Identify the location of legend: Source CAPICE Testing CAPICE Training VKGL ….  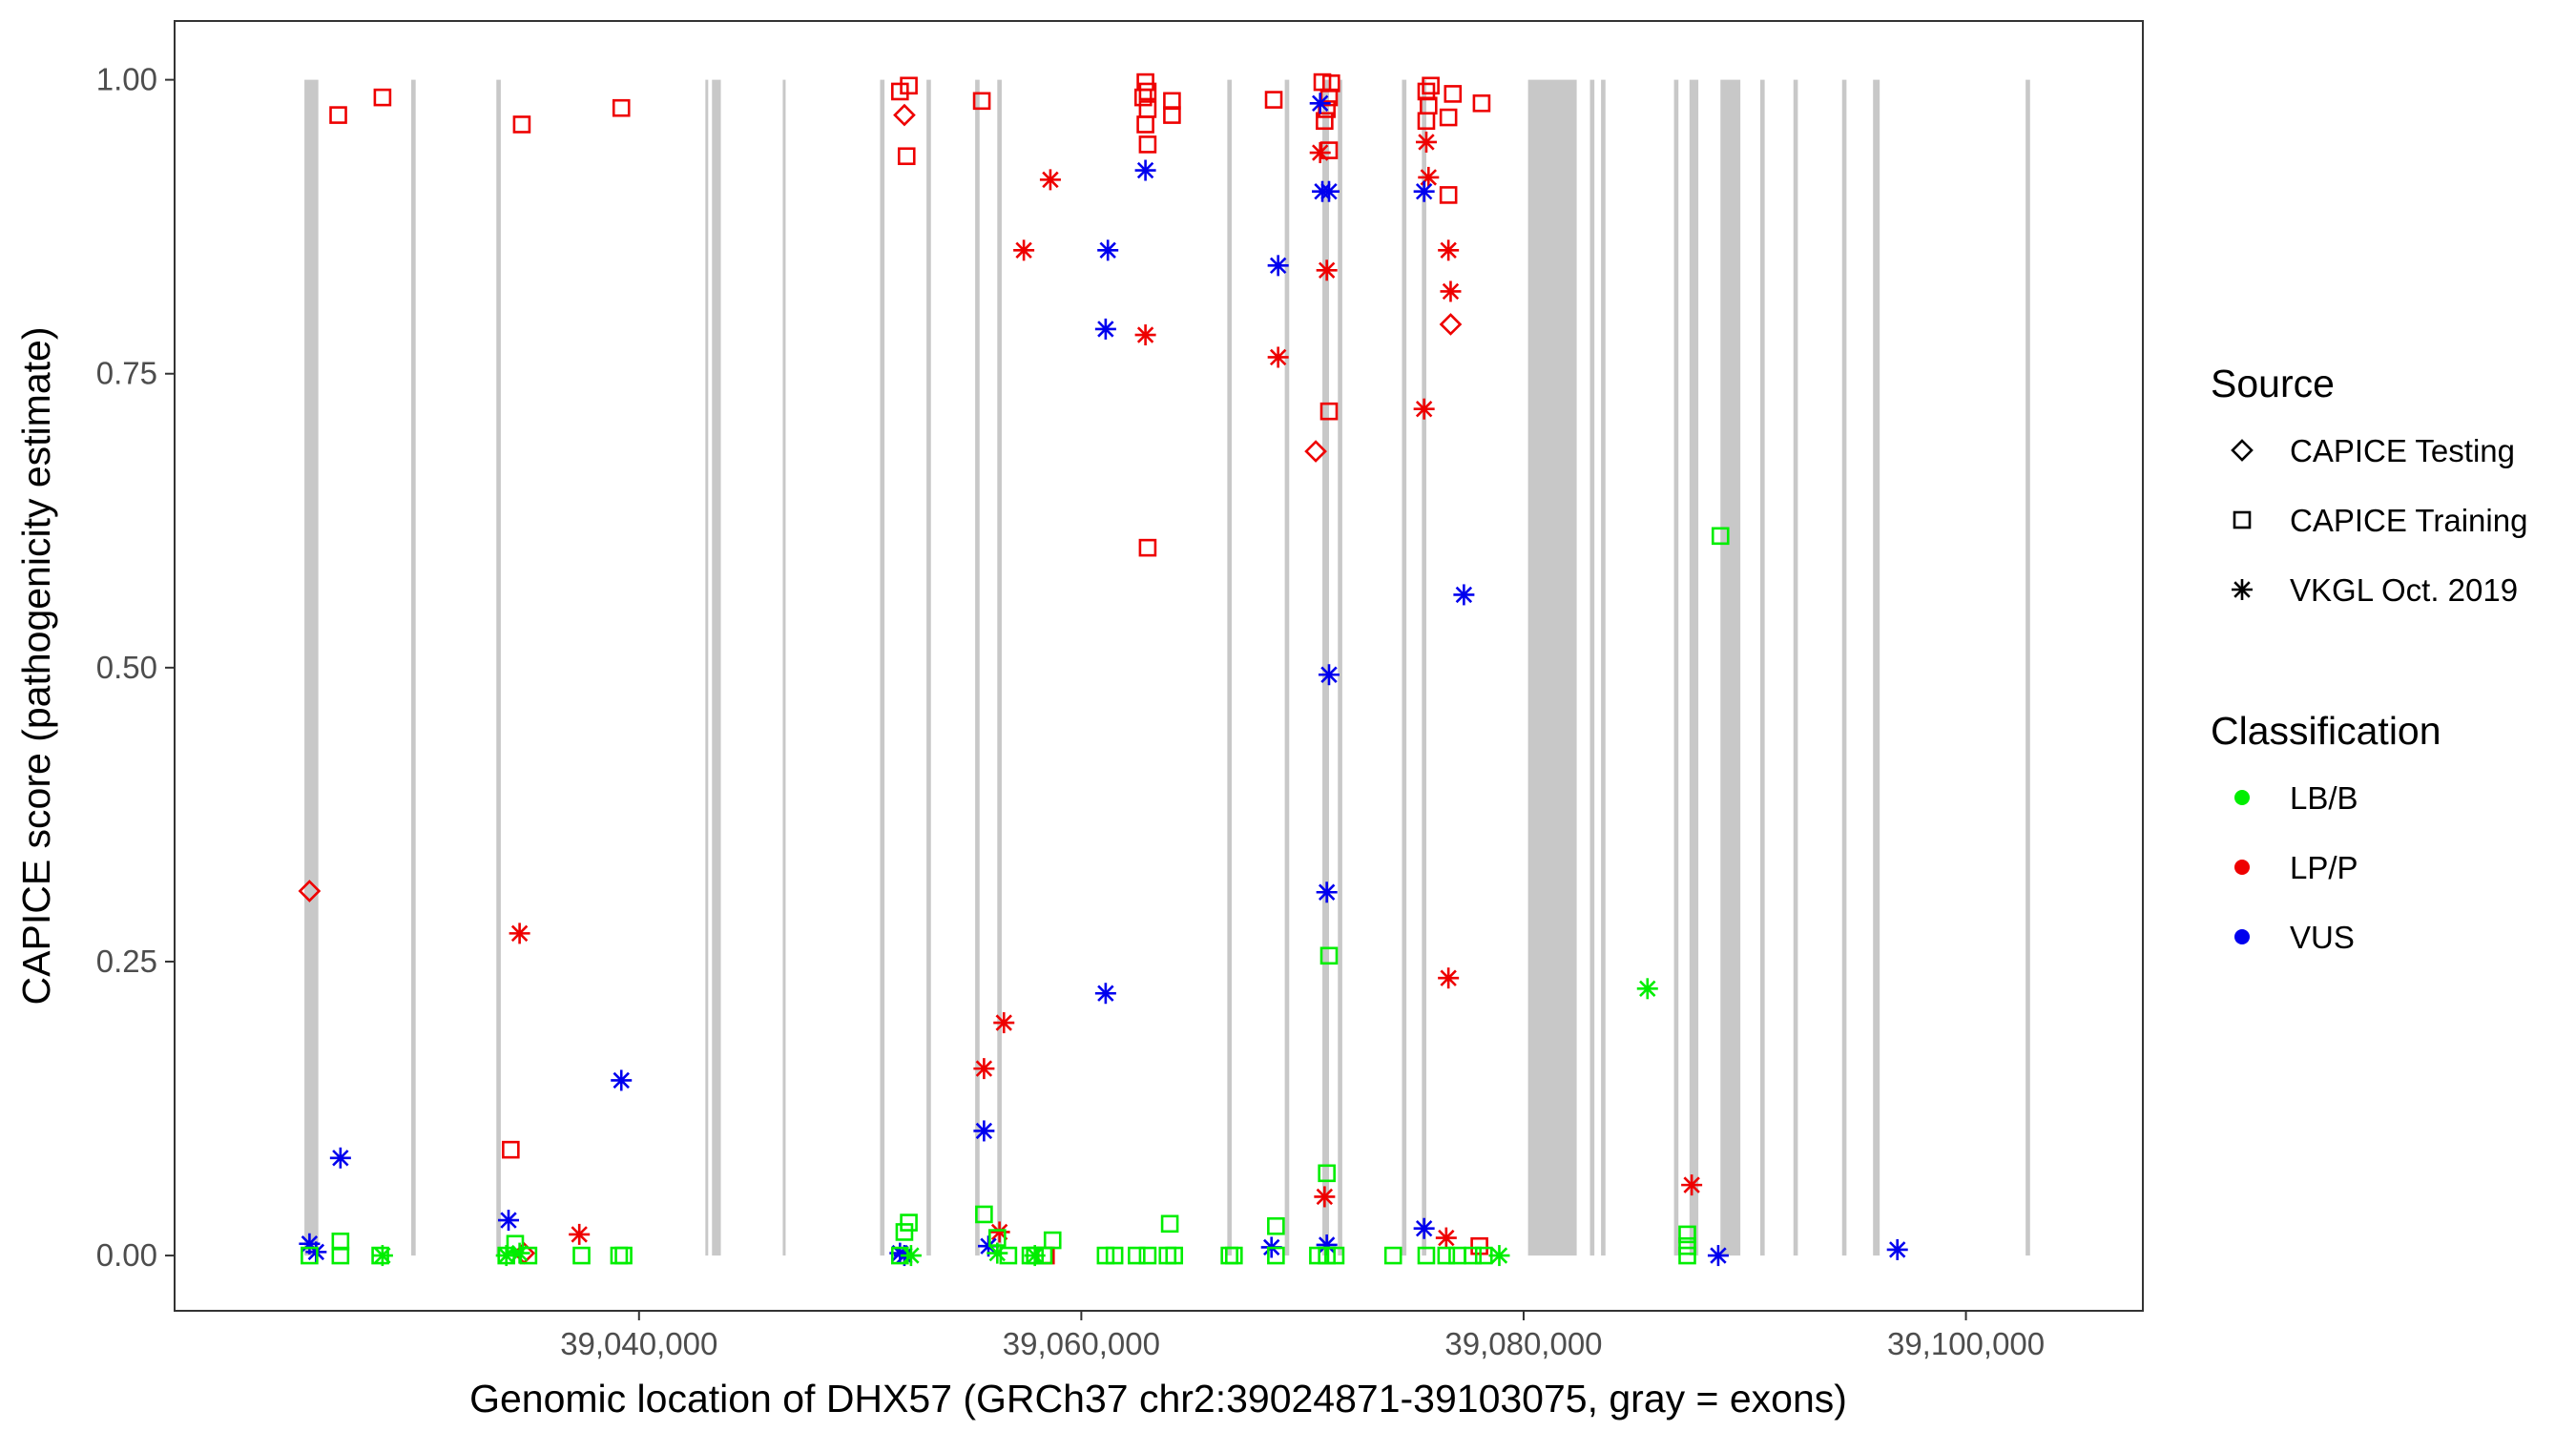
(2369, 658).